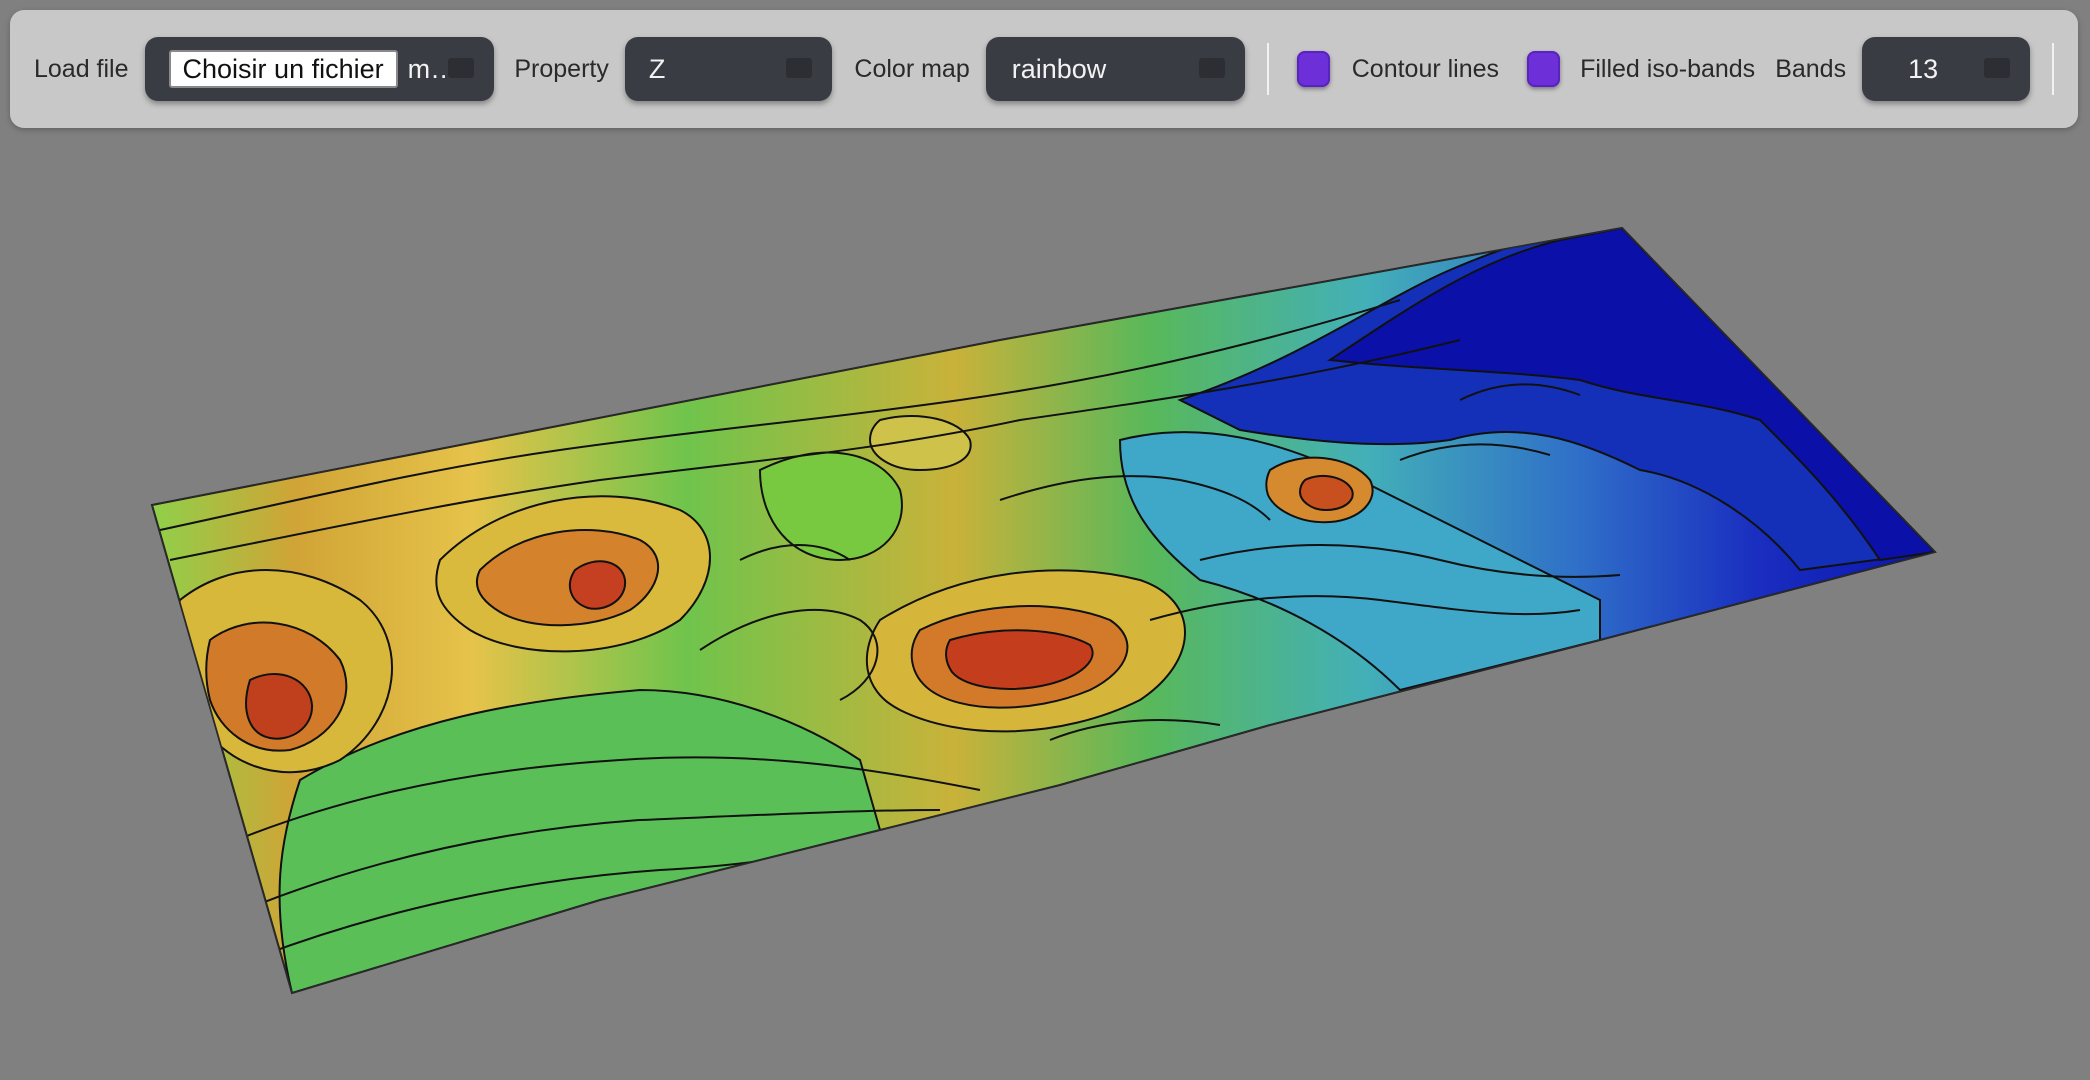  Describe the element at coordinates (1313, 69) in the screenshot. I see `contour-lines-checkbox` at that location.